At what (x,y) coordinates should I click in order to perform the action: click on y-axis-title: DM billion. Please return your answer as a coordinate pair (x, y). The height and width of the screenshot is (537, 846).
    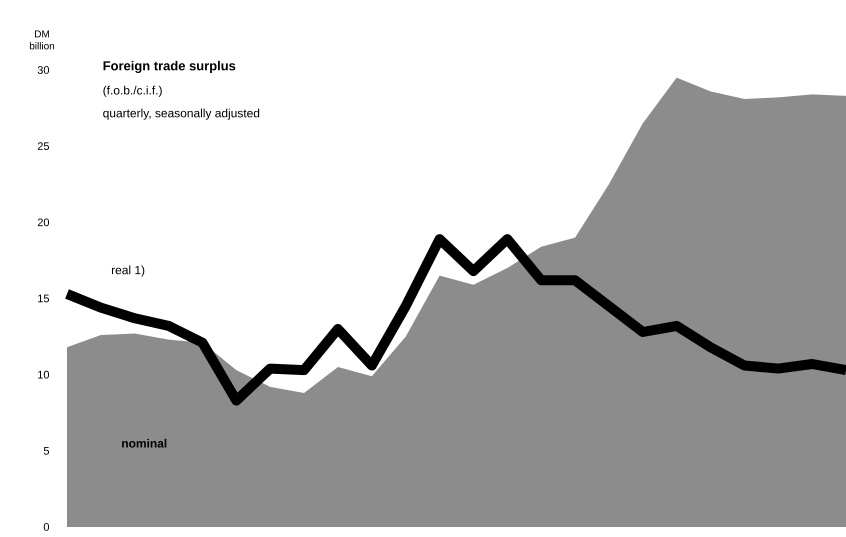
    Looking at the image, I should click on (42, 40).